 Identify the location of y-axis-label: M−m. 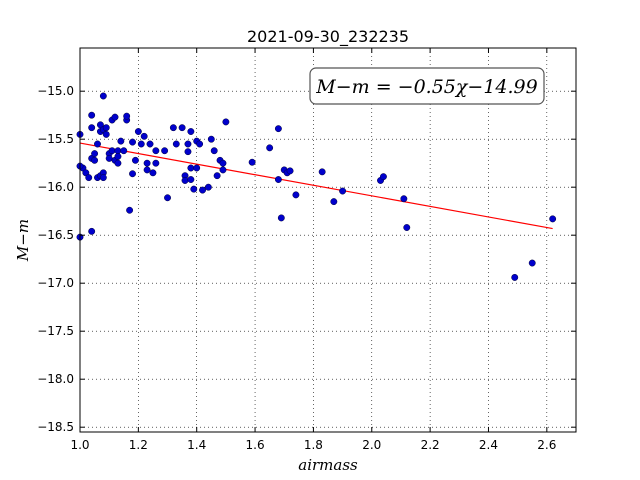
(23, 240).